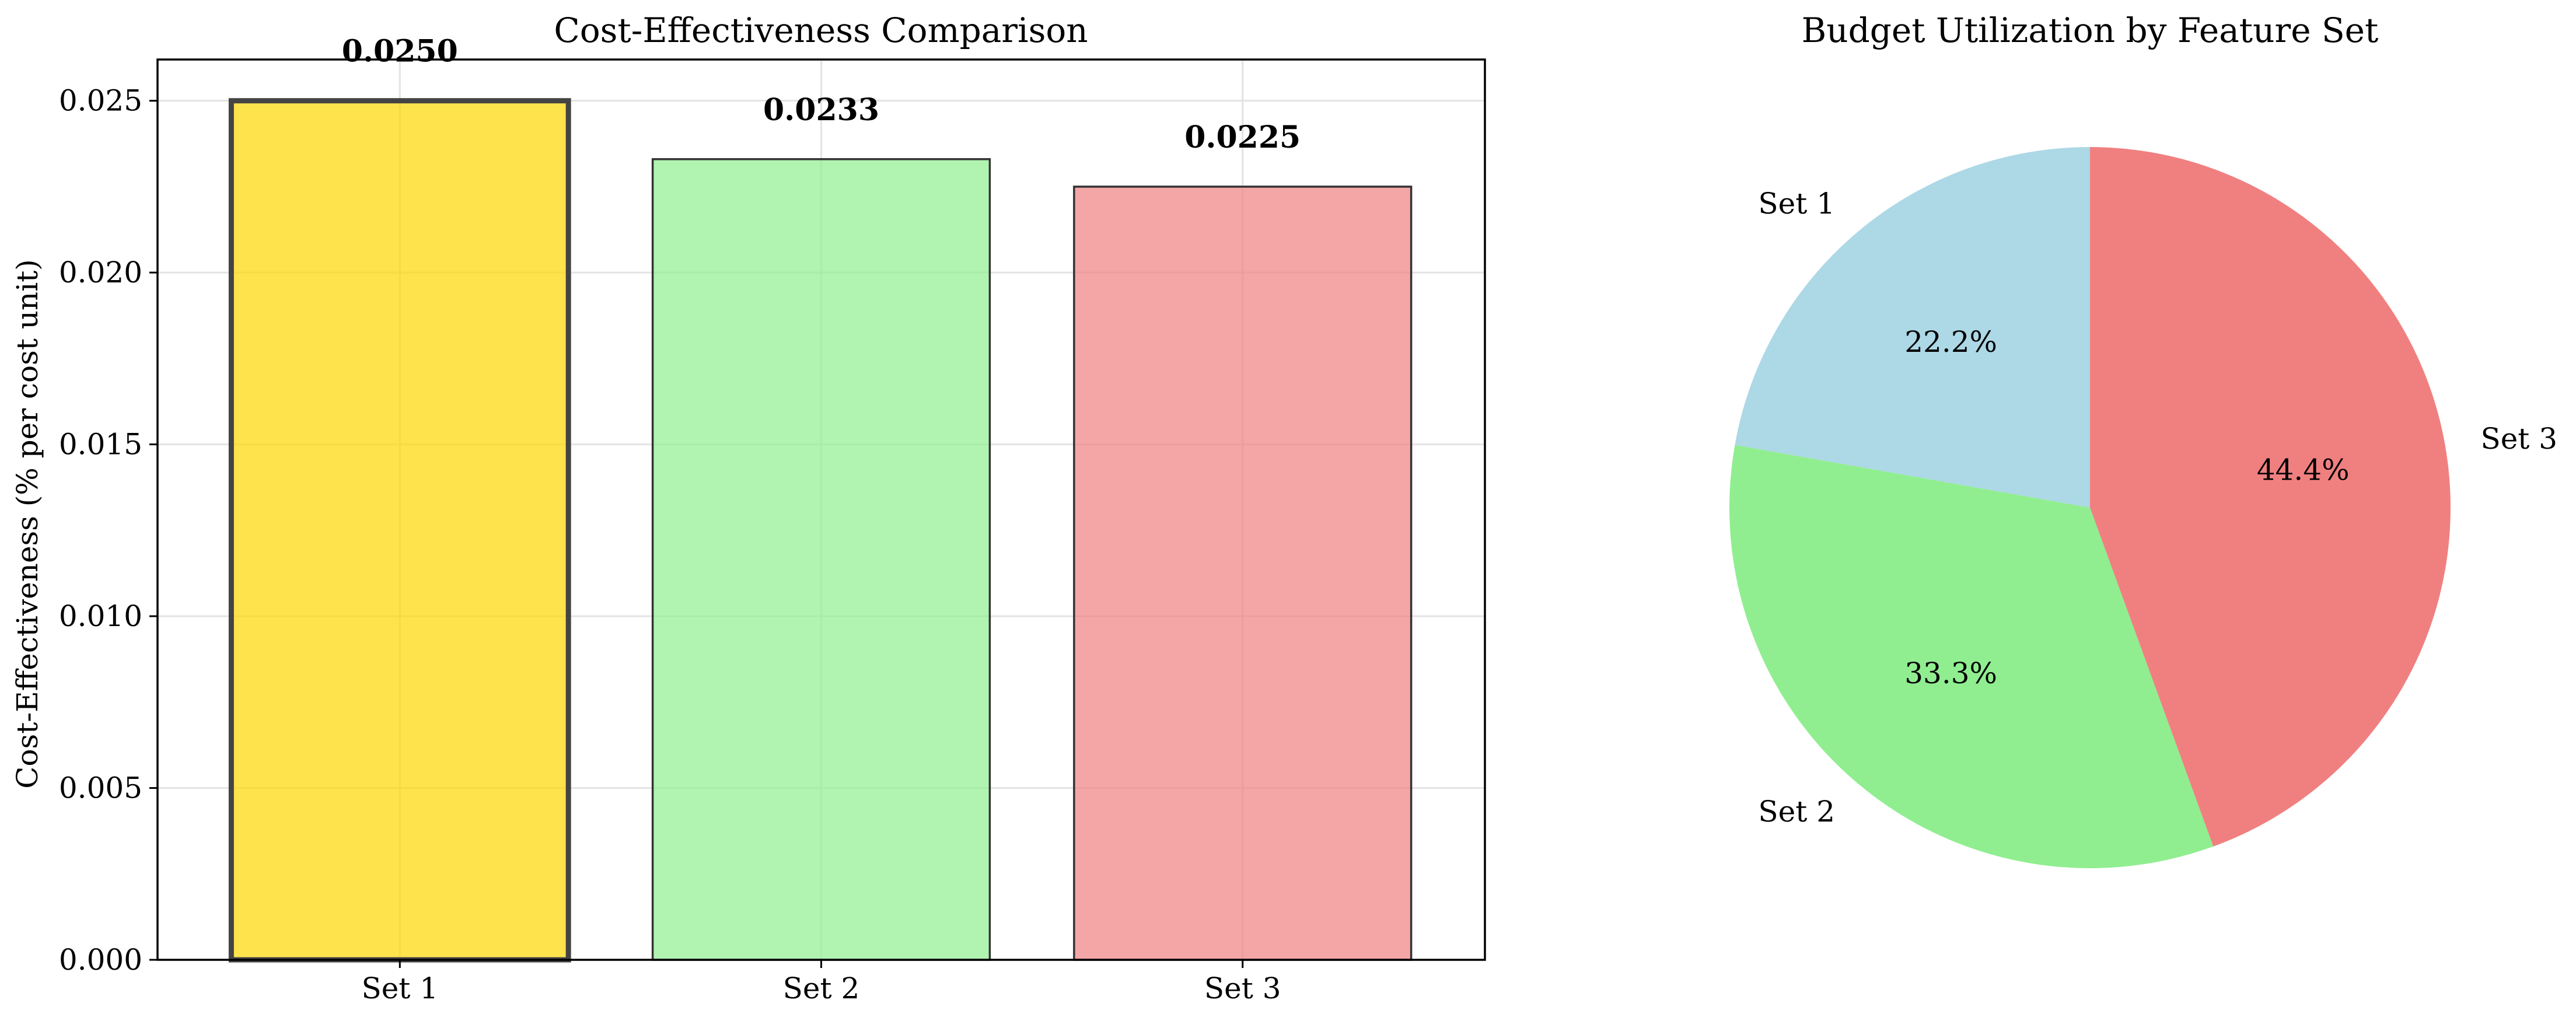  What do you see at coordinates (2518, 439) in the screenshot?
I see `pie-slice-label: Set 3` at bounding box center [2518, 439].